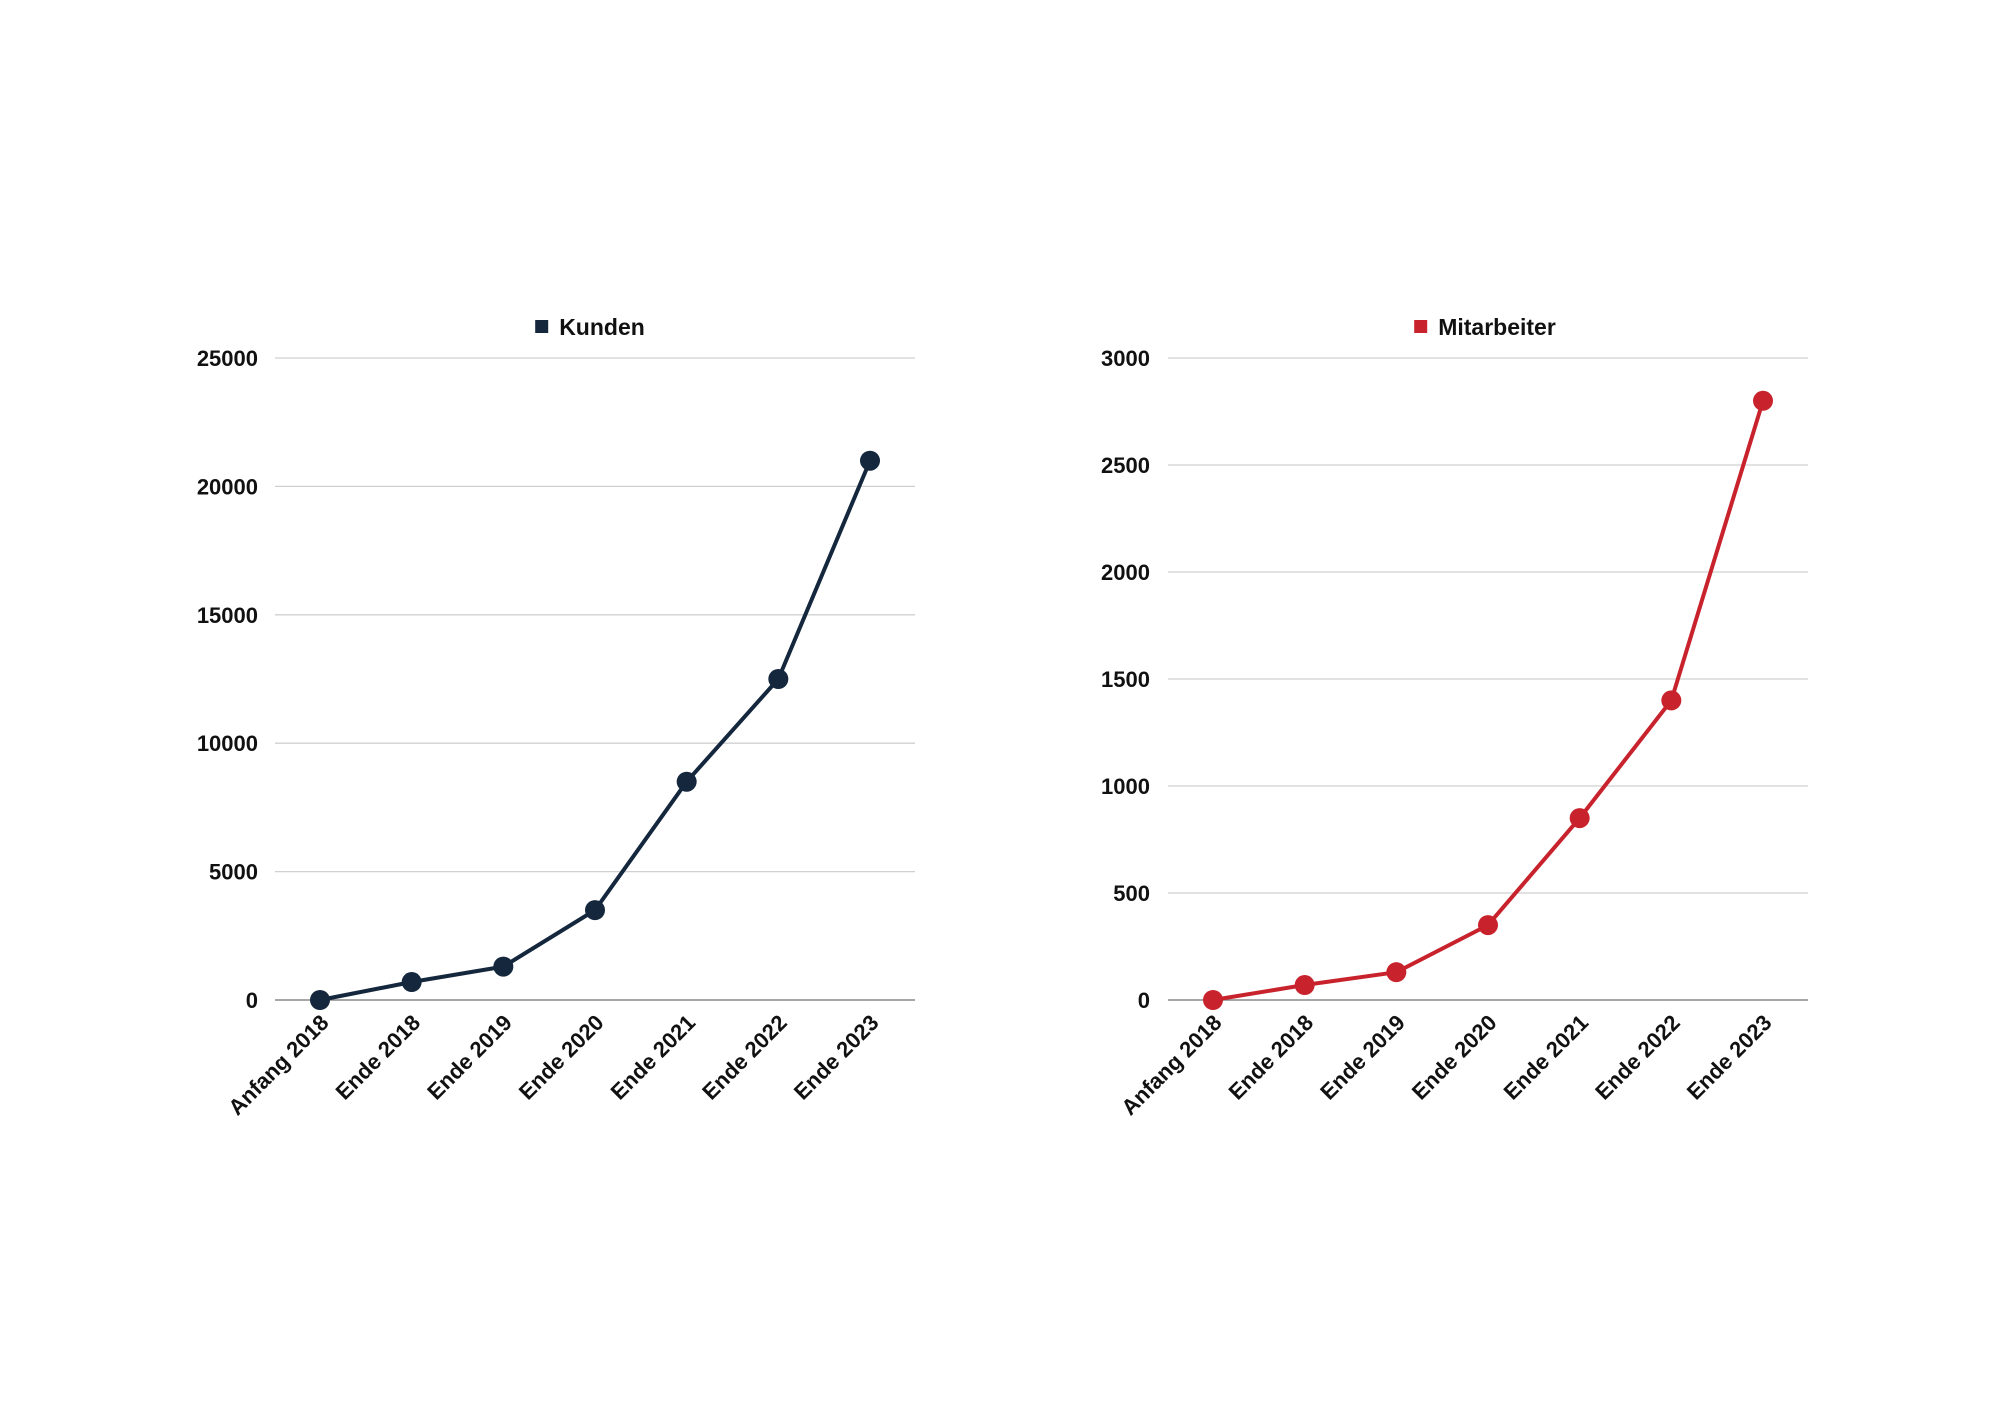  Describe the element at coordinates (602, 327) in the screenshot. I see `legend-label: Kunden` at that location.